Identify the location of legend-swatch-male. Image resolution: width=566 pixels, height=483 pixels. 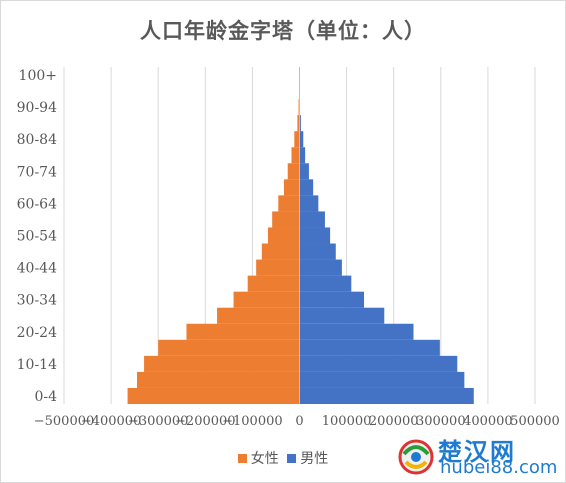
(292, 458).